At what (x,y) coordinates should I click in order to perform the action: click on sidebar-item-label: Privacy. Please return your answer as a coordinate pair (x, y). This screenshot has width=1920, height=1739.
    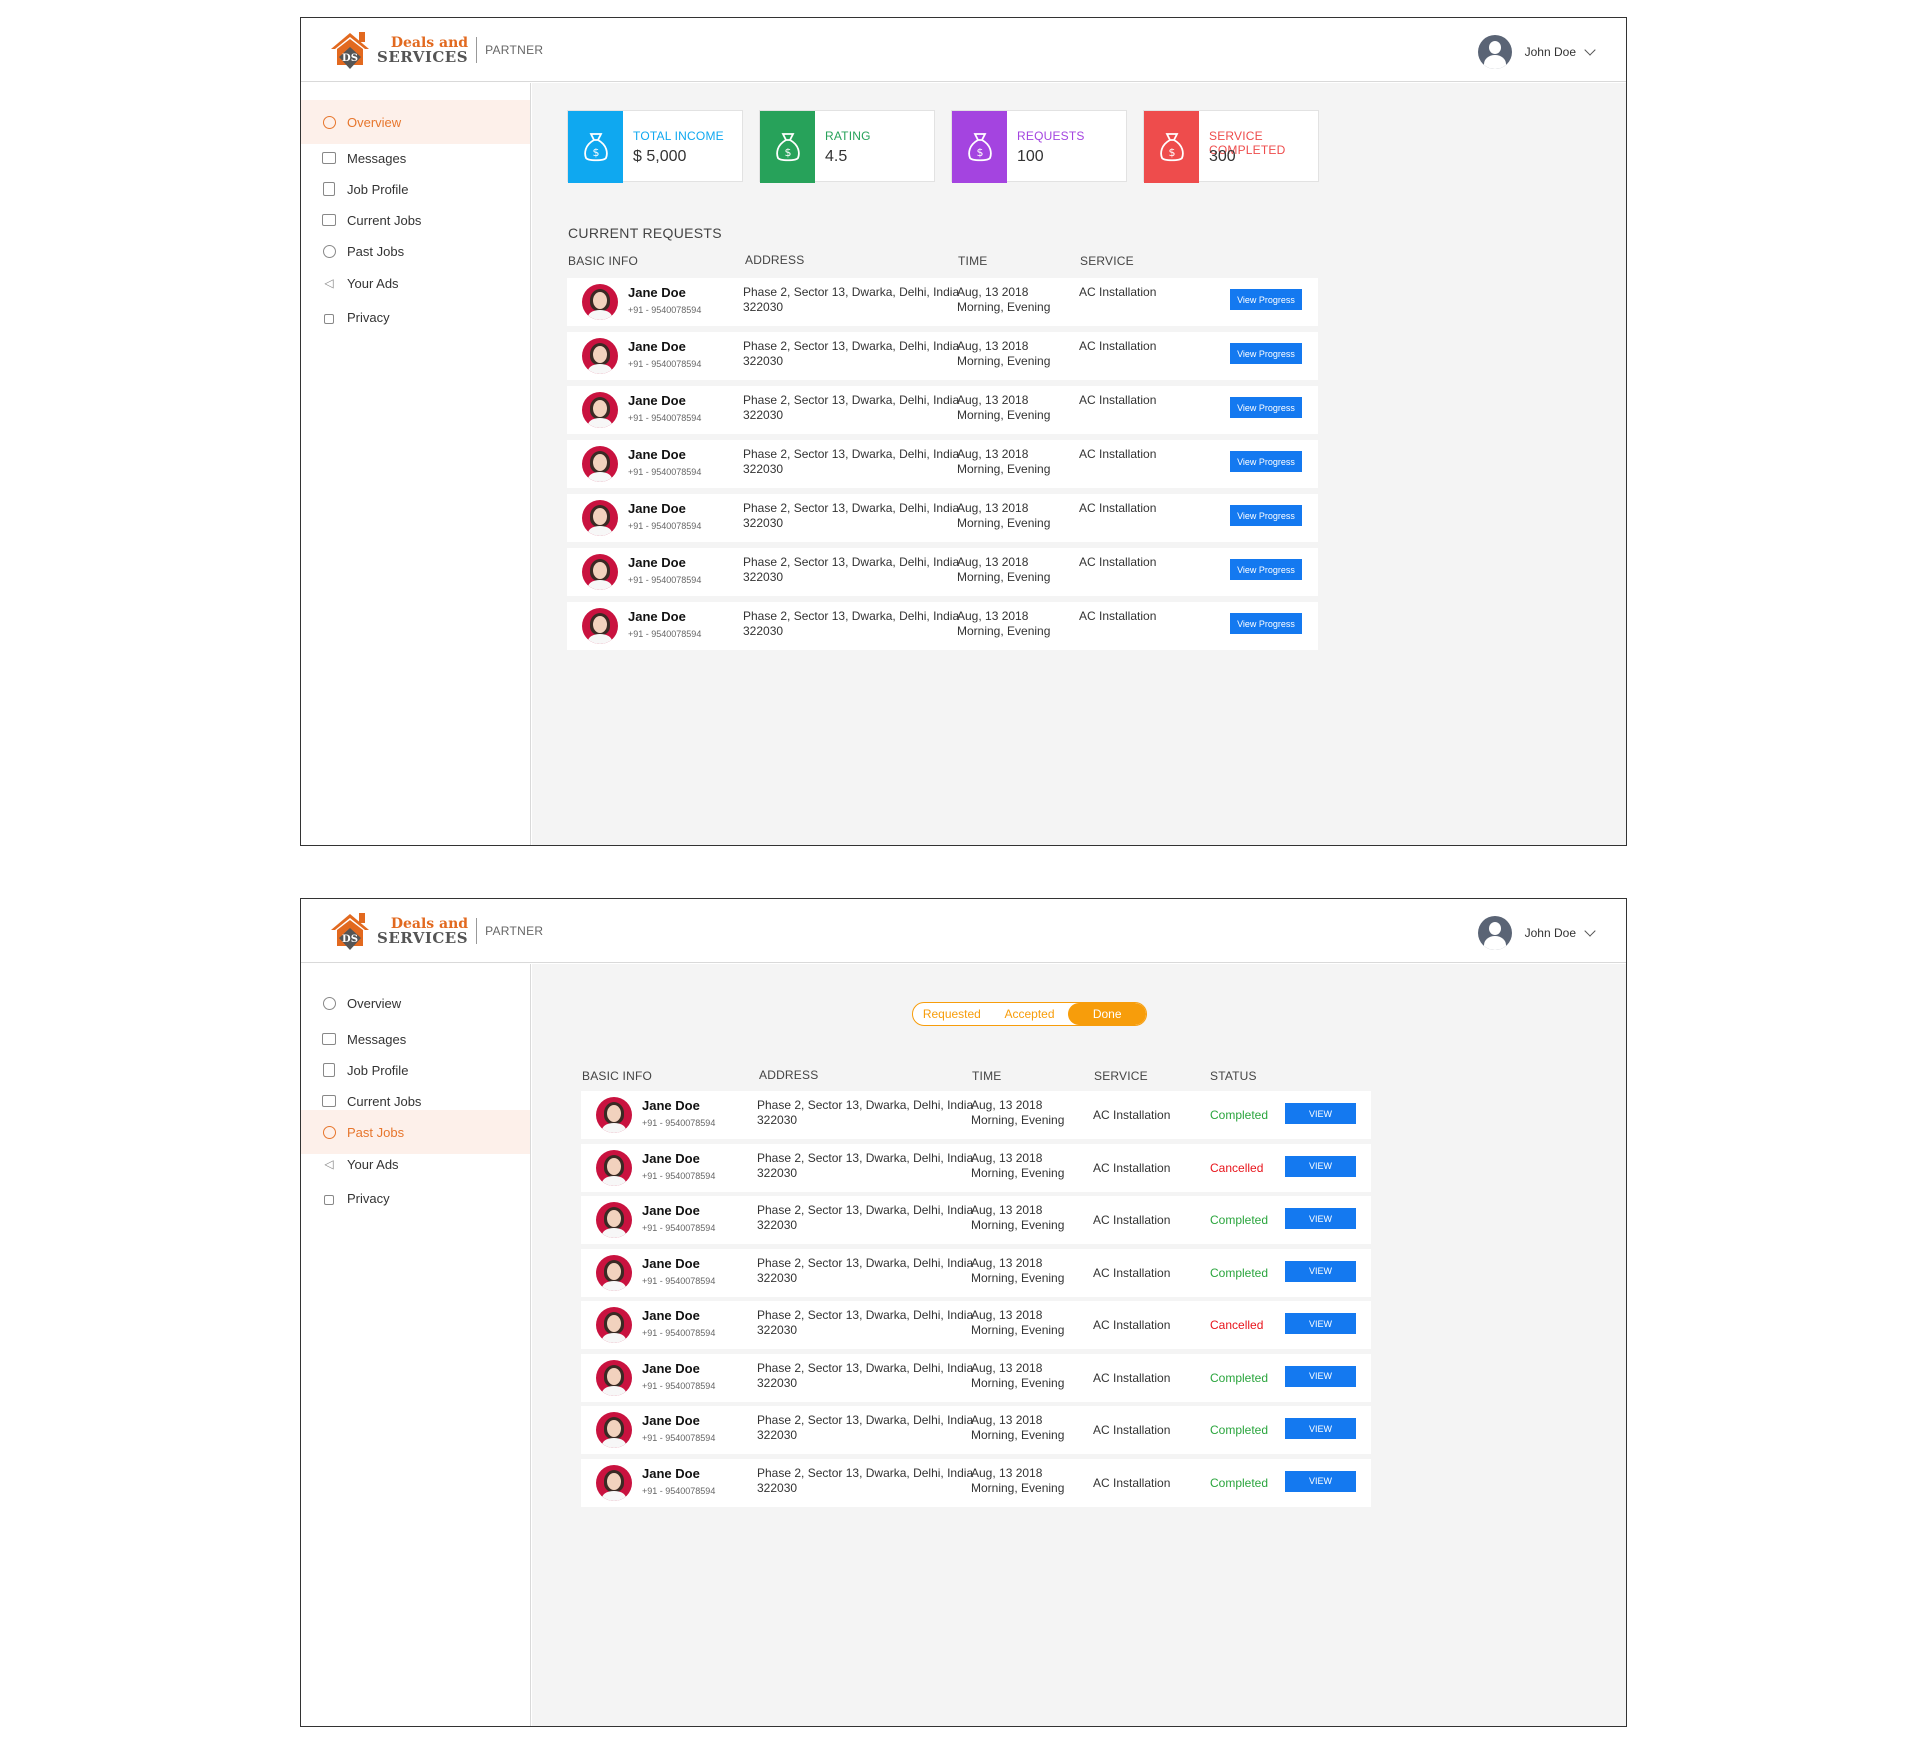
    Looking at the image, I should click on (368, 317).